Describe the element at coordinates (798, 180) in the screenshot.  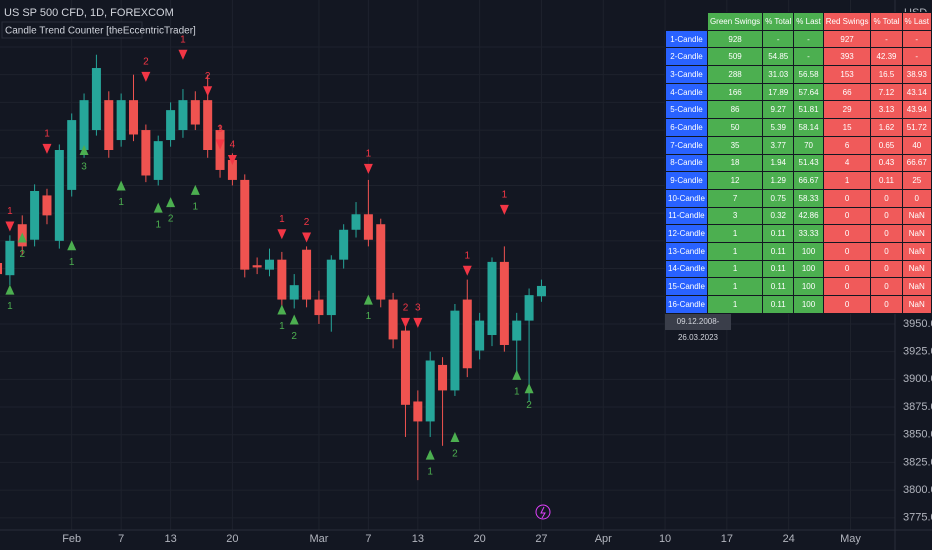
I see `table-row: 9-Candle 12 1.29 66.67 1 0.11 25` at that location.